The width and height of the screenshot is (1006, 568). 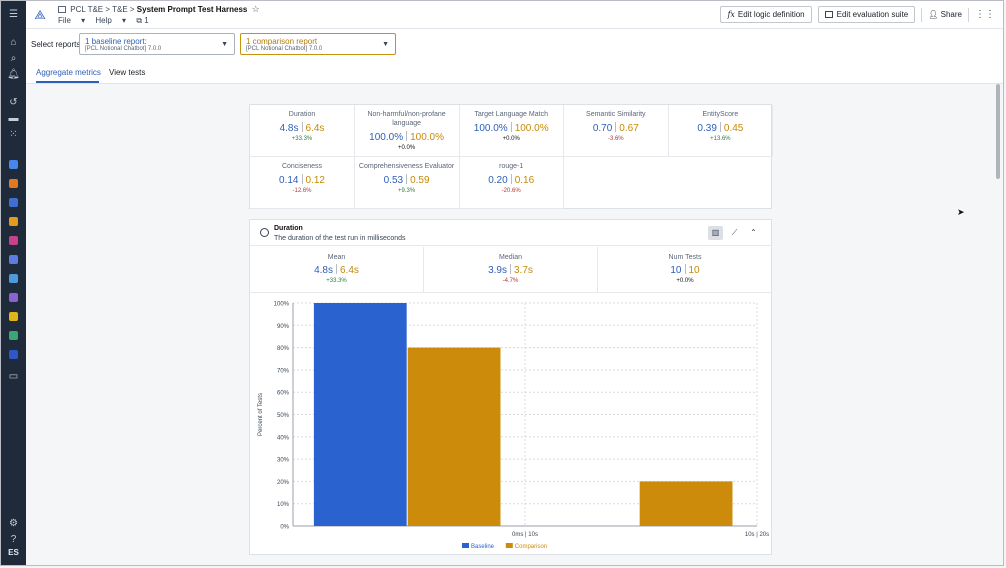 What do you see at coordinates (13, 278) in the screenshot?
I see `app-flow-icon` at bounding box center [13, 278].